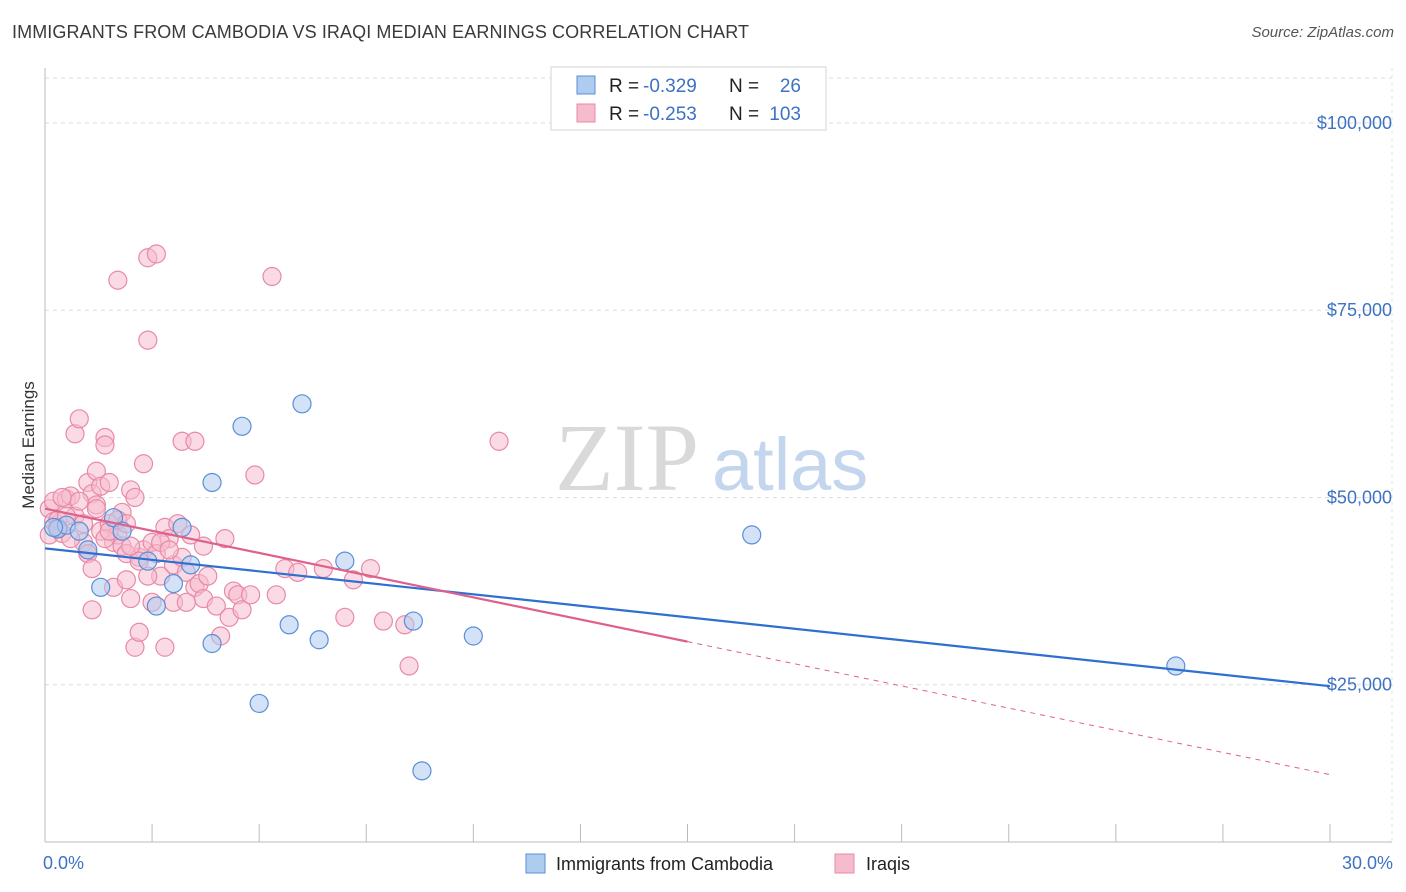  Describe the element at coordinates (624, 86) in the screenshot. I see `legend-r-label-1: R =` at that location.